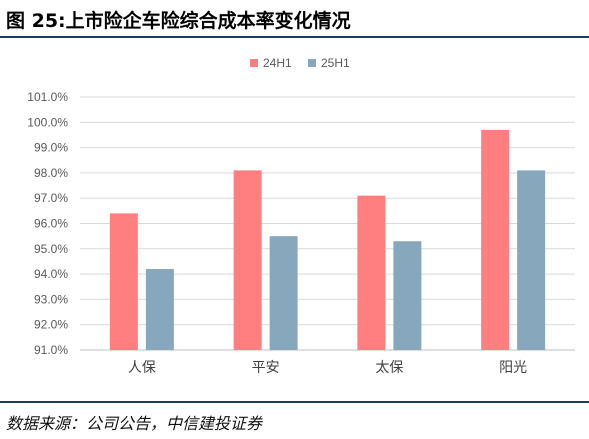  Describe the element at coordinates (51, 224) in the screenshot. I see `y-tick-label: 96.0%` at that location.